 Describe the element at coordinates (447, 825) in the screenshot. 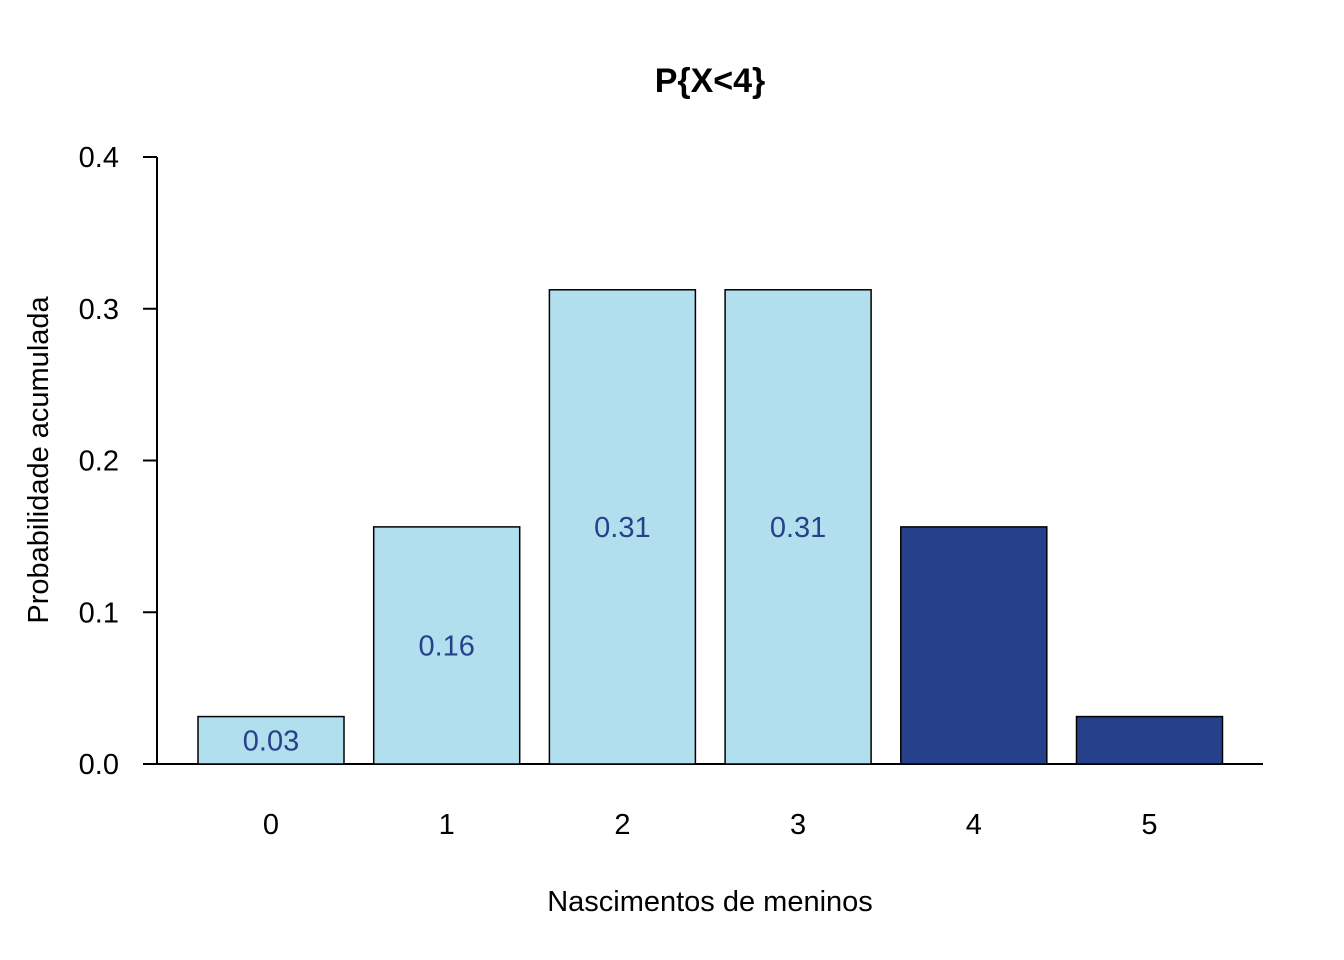

I see `x-tick-label: 1` at that location.